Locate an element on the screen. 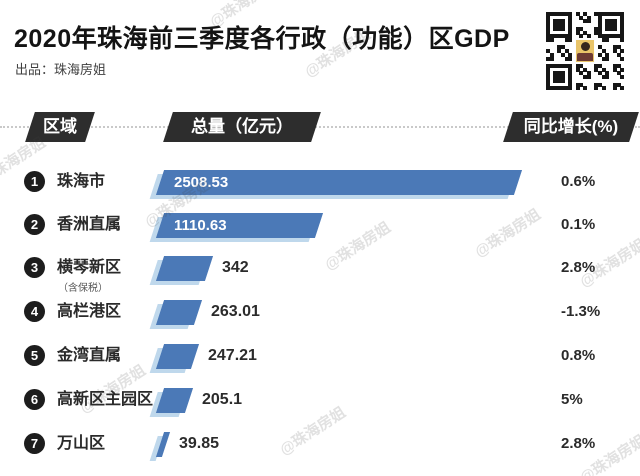  gdp-value: 205.1 is located at coordinates (222, 399).